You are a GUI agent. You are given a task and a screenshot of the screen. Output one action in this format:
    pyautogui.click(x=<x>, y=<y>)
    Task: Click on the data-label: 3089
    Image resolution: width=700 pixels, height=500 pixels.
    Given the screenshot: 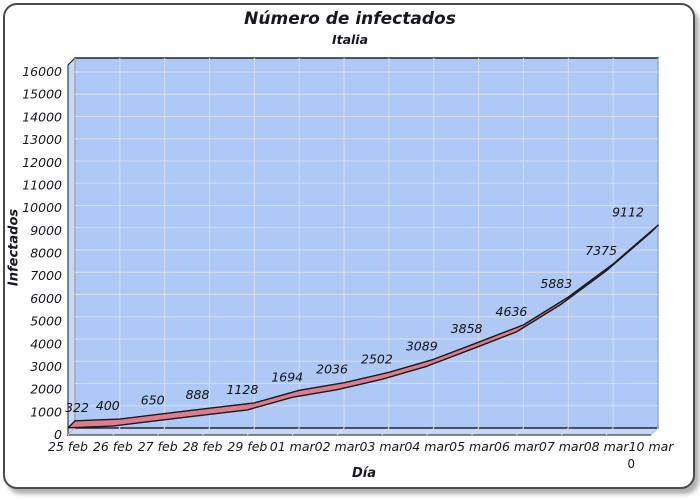 What is the action you would take?
    pyautogui.click(x=422, y=345)
    